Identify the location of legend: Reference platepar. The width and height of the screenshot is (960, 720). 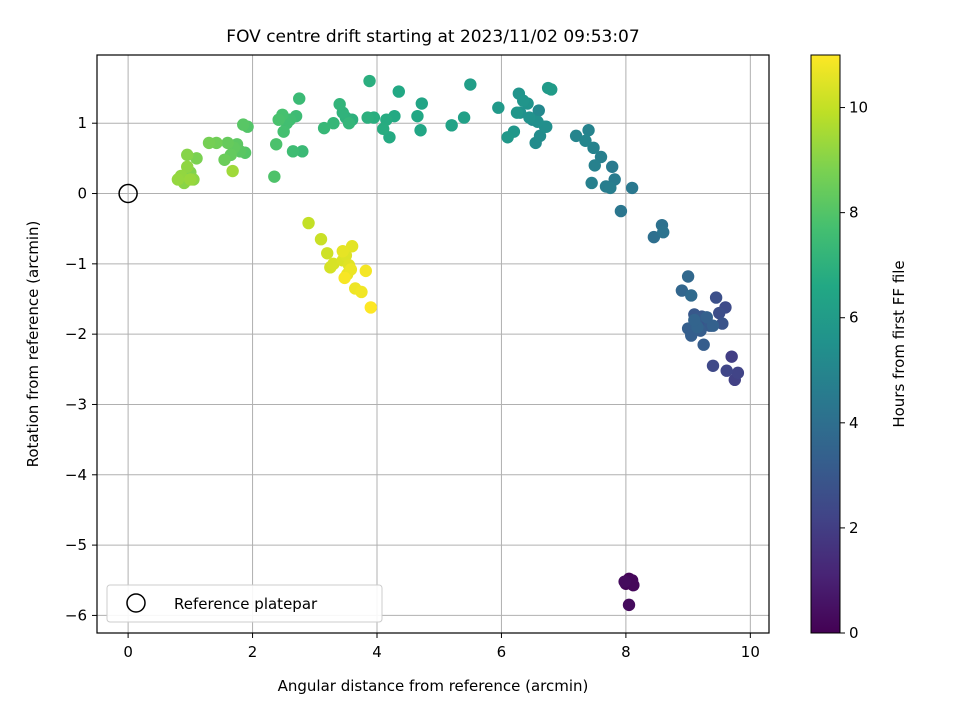
(244, 603).